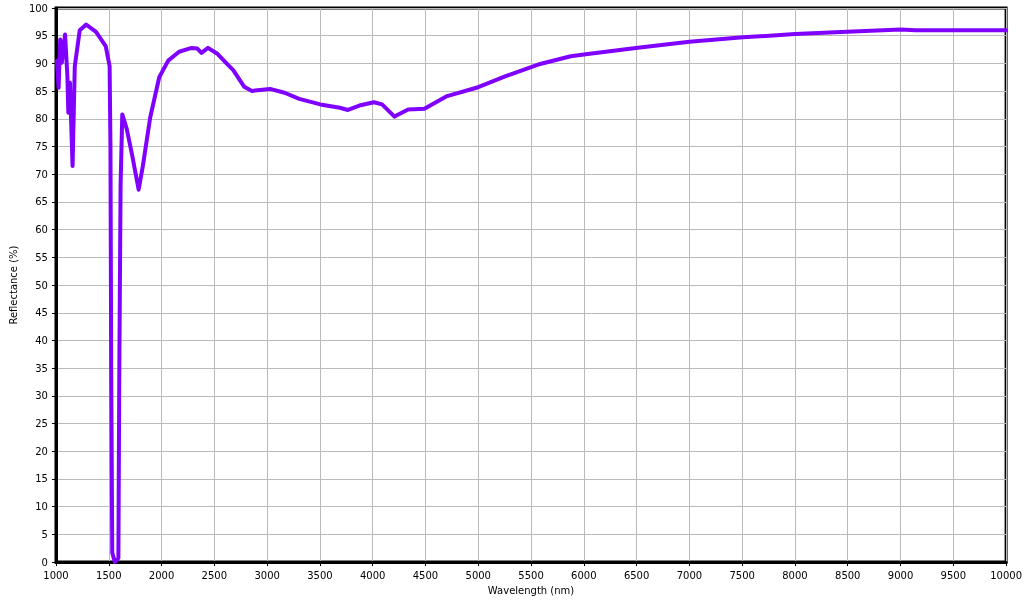  What do you see at coordinates (689, 575) in the screenshot?
I see `x-tick-label: 7000` at bounding box center [689, 575].